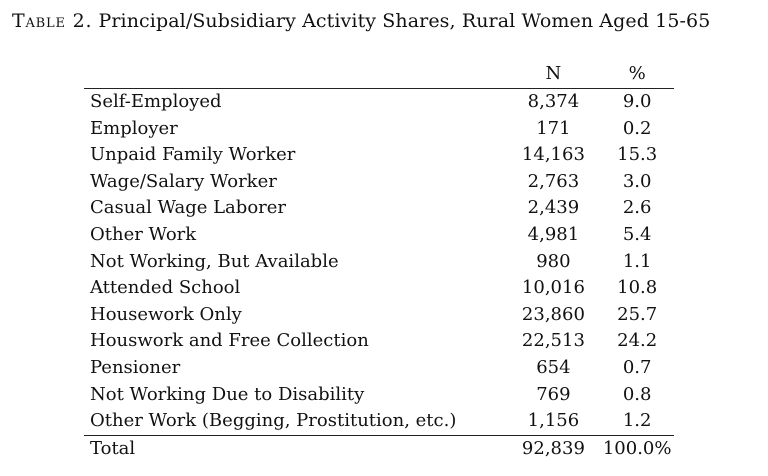  What do you see at coordinates (553, 367) in the screenshot?
I see `row-count: 654` at bounding box center [553, 367].